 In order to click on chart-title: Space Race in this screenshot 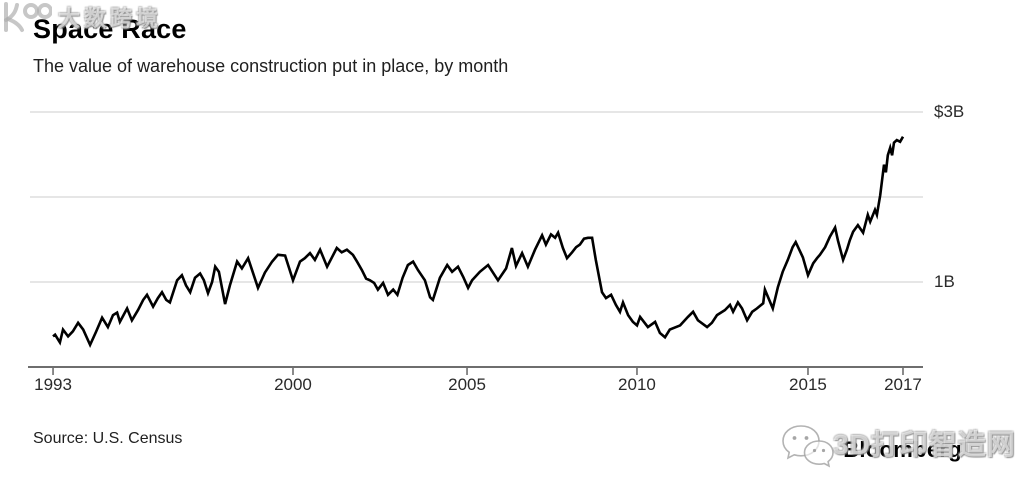, I will do `click(110, 29)`.